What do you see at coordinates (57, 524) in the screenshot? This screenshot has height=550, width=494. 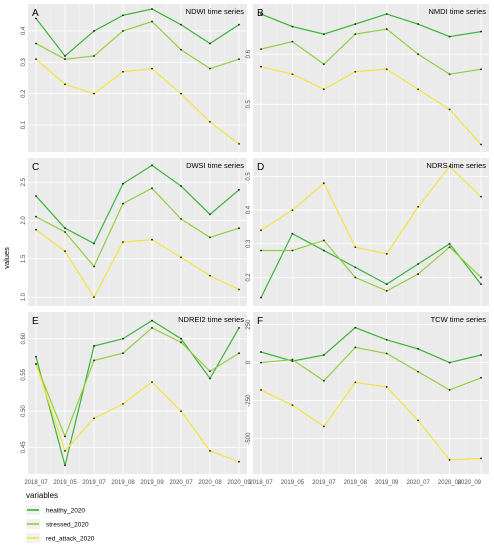 I see `legend-item-stressed-2020: stressed_2020` at bounding box center [57, 524].